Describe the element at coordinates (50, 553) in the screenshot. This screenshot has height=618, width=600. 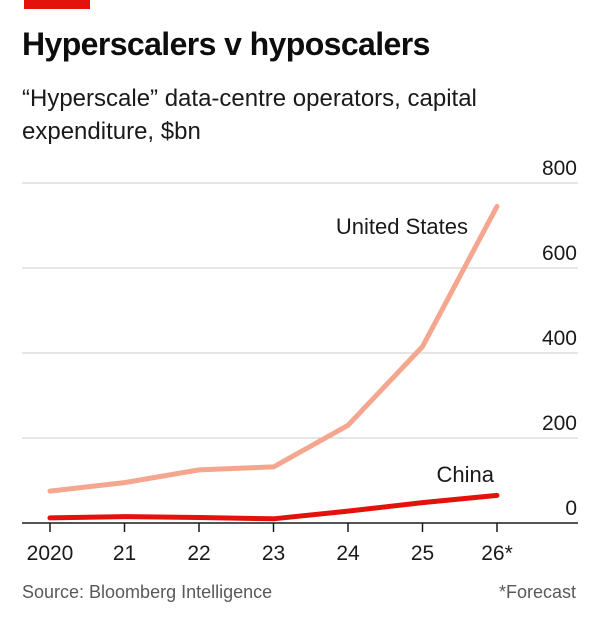
I see `x-tick-label: 2020` at that location.